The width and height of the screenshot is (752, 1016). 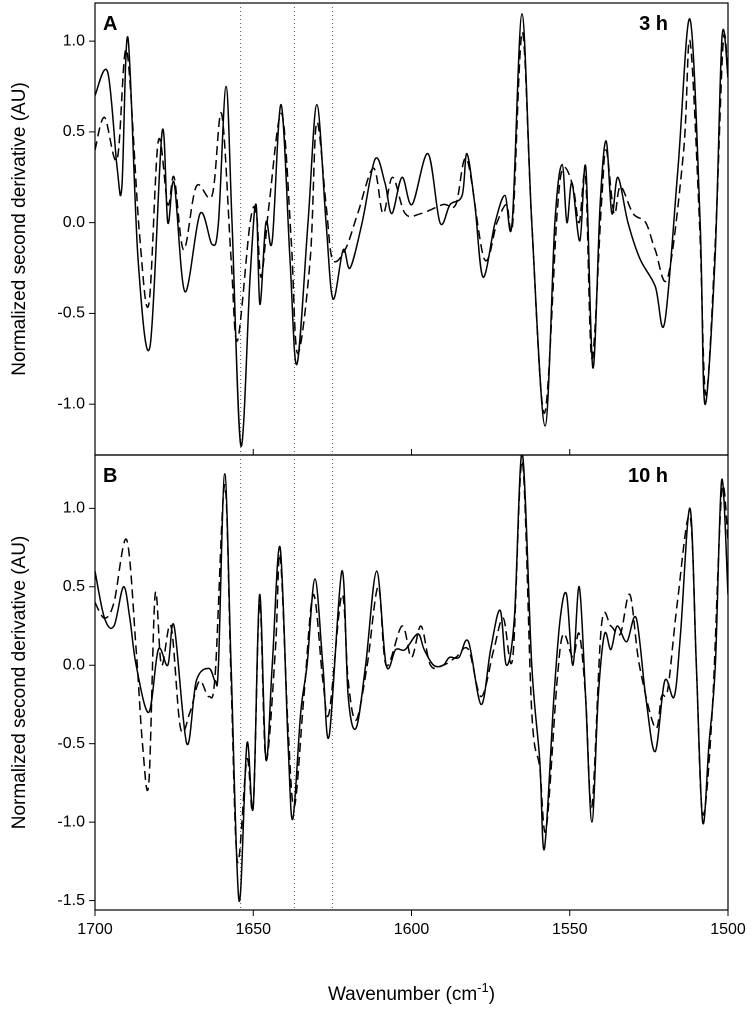 I want to click on panel-label: A, so click(x=110, y=24).